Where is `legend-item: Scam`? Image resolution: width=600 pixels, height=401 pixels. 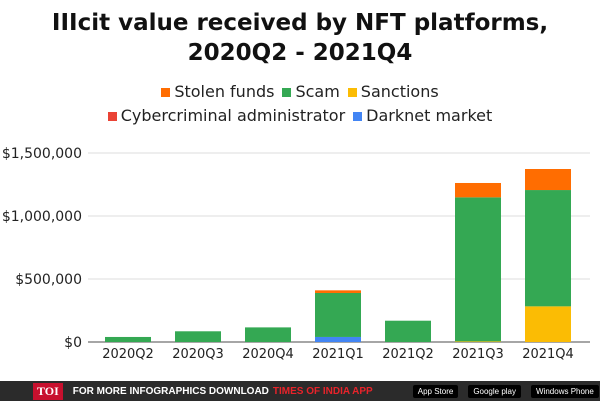 legend-item: Scam is located at coordinates (311, 91).